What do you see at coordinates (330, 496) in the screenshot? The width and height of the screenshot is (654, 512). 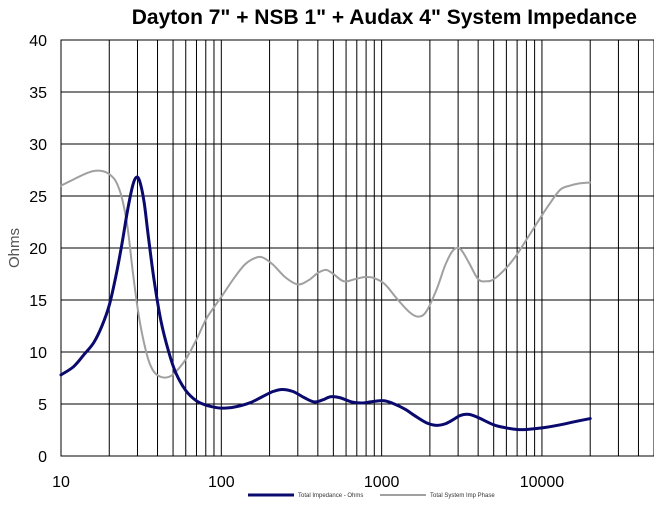 I see `legend-label-impedance: Total Impedance - Ohms` at bounding box center [330, 496].